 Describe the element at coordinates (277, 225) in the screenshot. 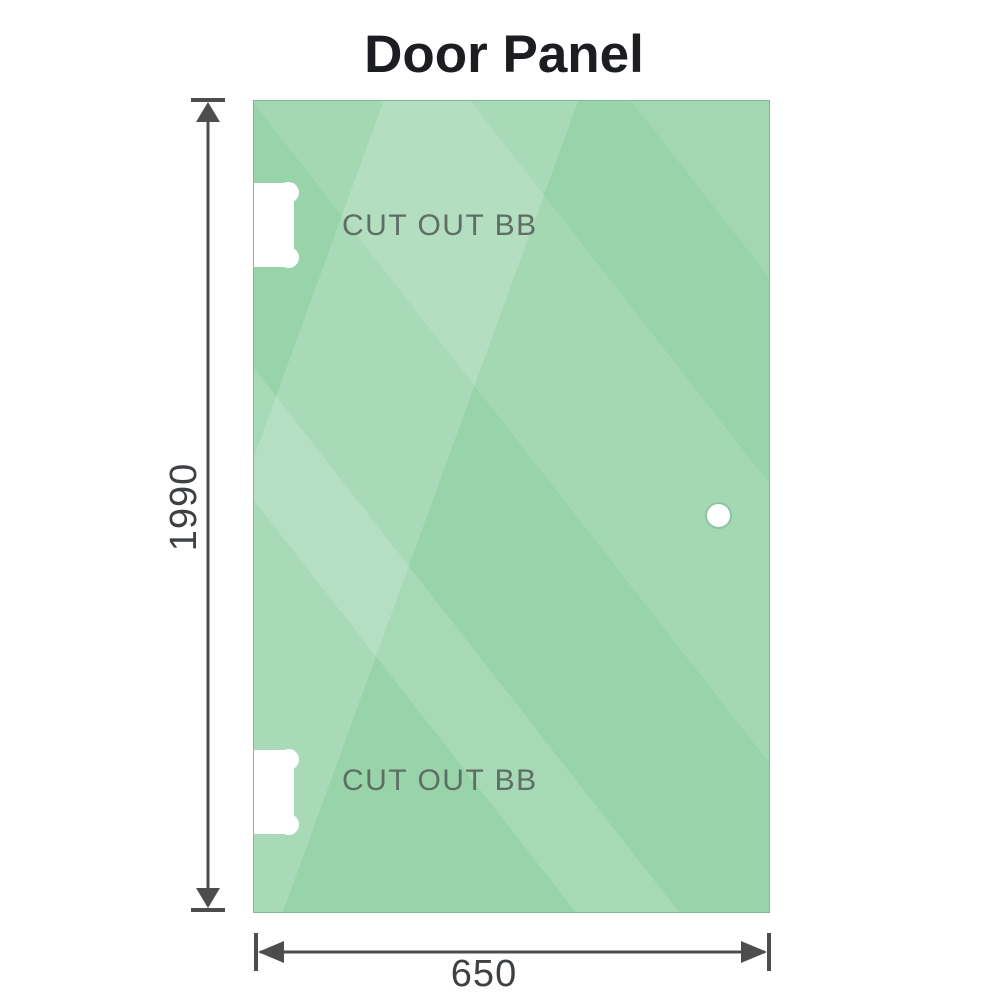

I see `bracket-cutout-top` at that location.